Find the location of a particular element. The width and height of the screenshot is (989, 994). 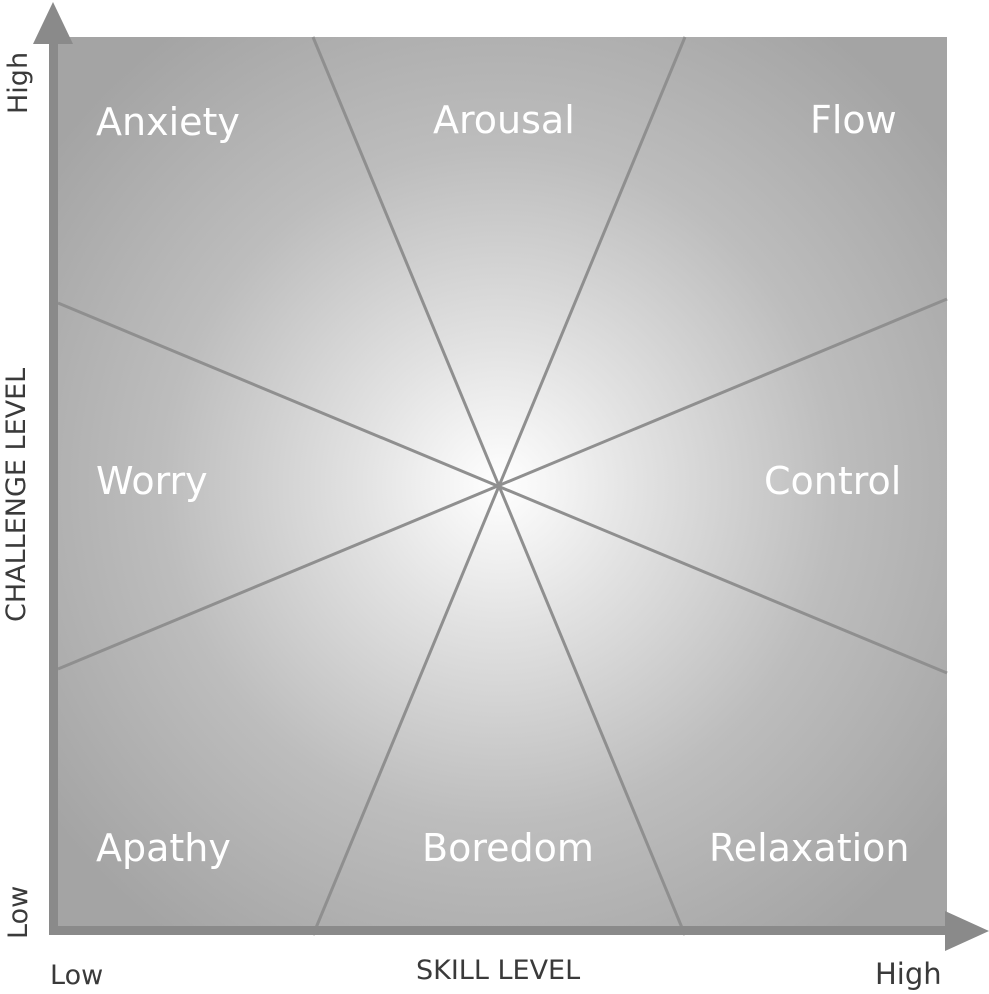

region-label-control: Control is located at coordinates (833, 481).